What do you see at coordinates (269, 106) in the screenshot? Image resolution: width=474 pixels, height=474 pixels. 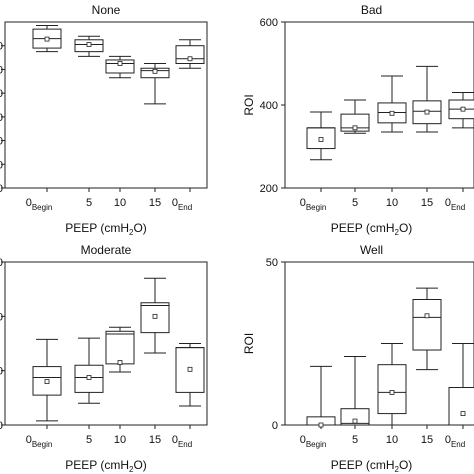 I see `y-tick-label: 400` at bounding box center [269, 106].